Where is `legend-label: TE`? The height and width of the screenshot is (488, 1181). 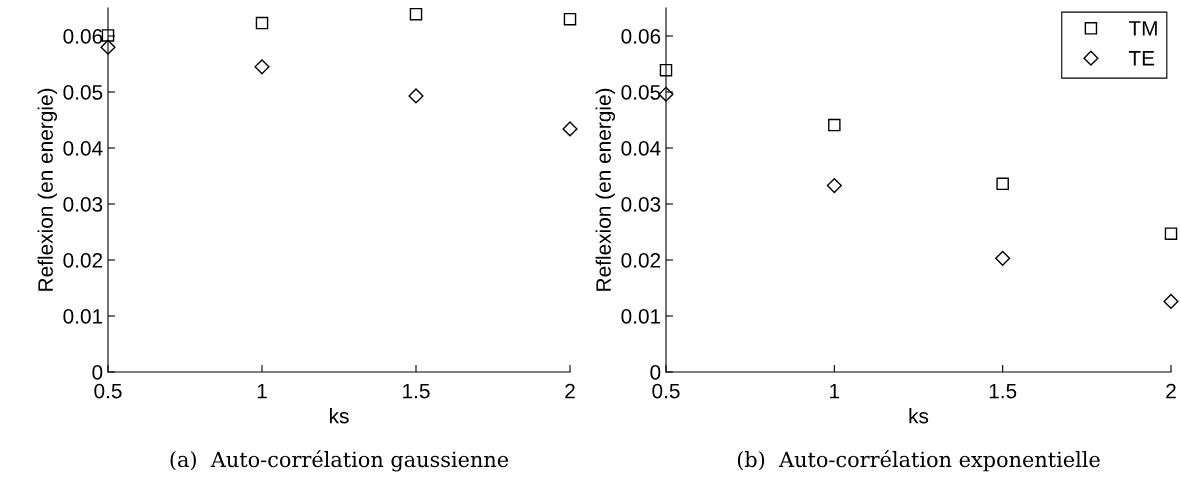
legend-label: TE is located at coordinates (1141, 58).